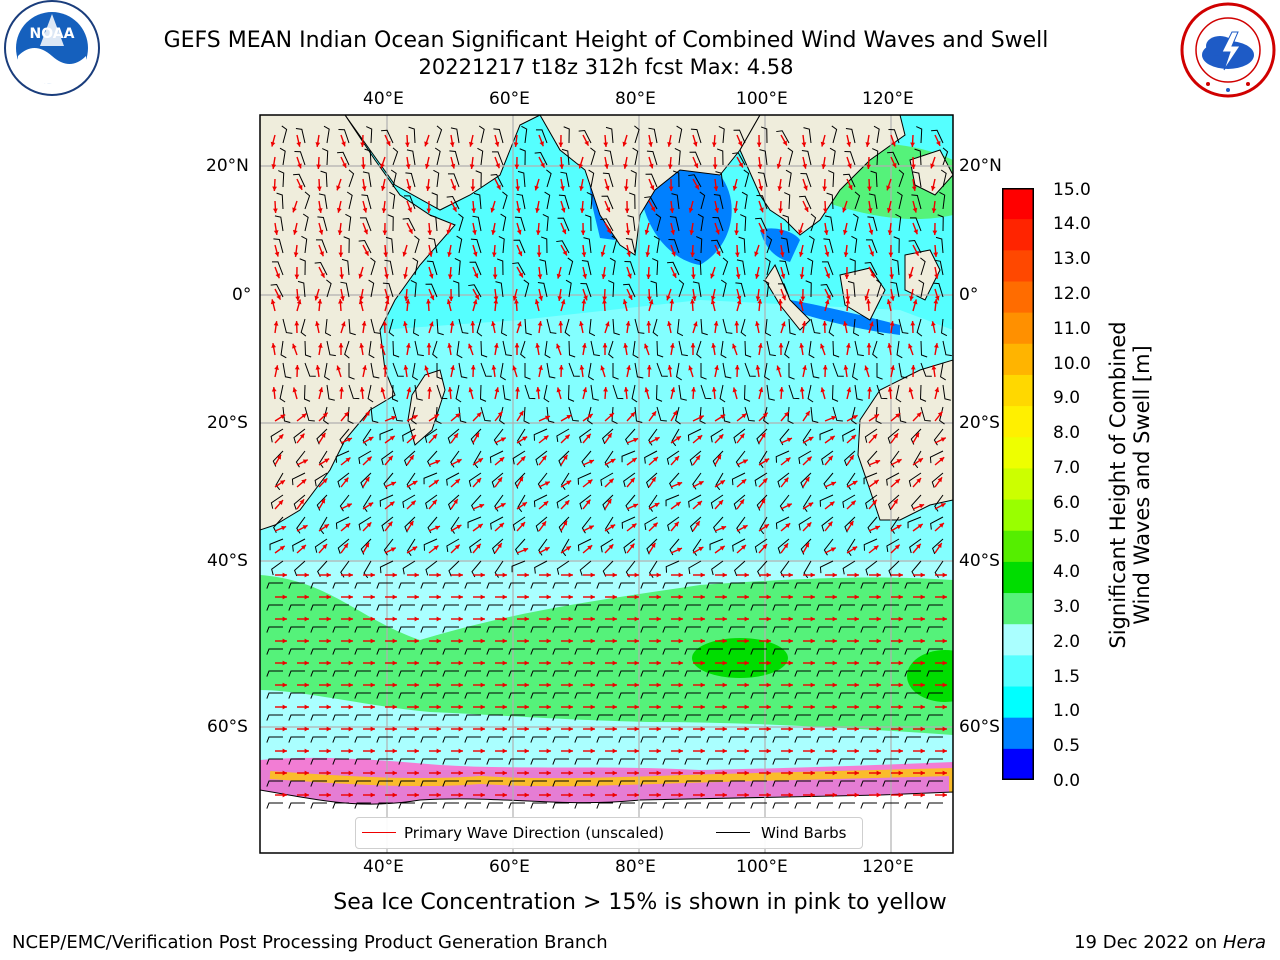  Describe the element at coordinates (888, 99) in the screenshot. I see `lon-label-top: 120°E` at that location.